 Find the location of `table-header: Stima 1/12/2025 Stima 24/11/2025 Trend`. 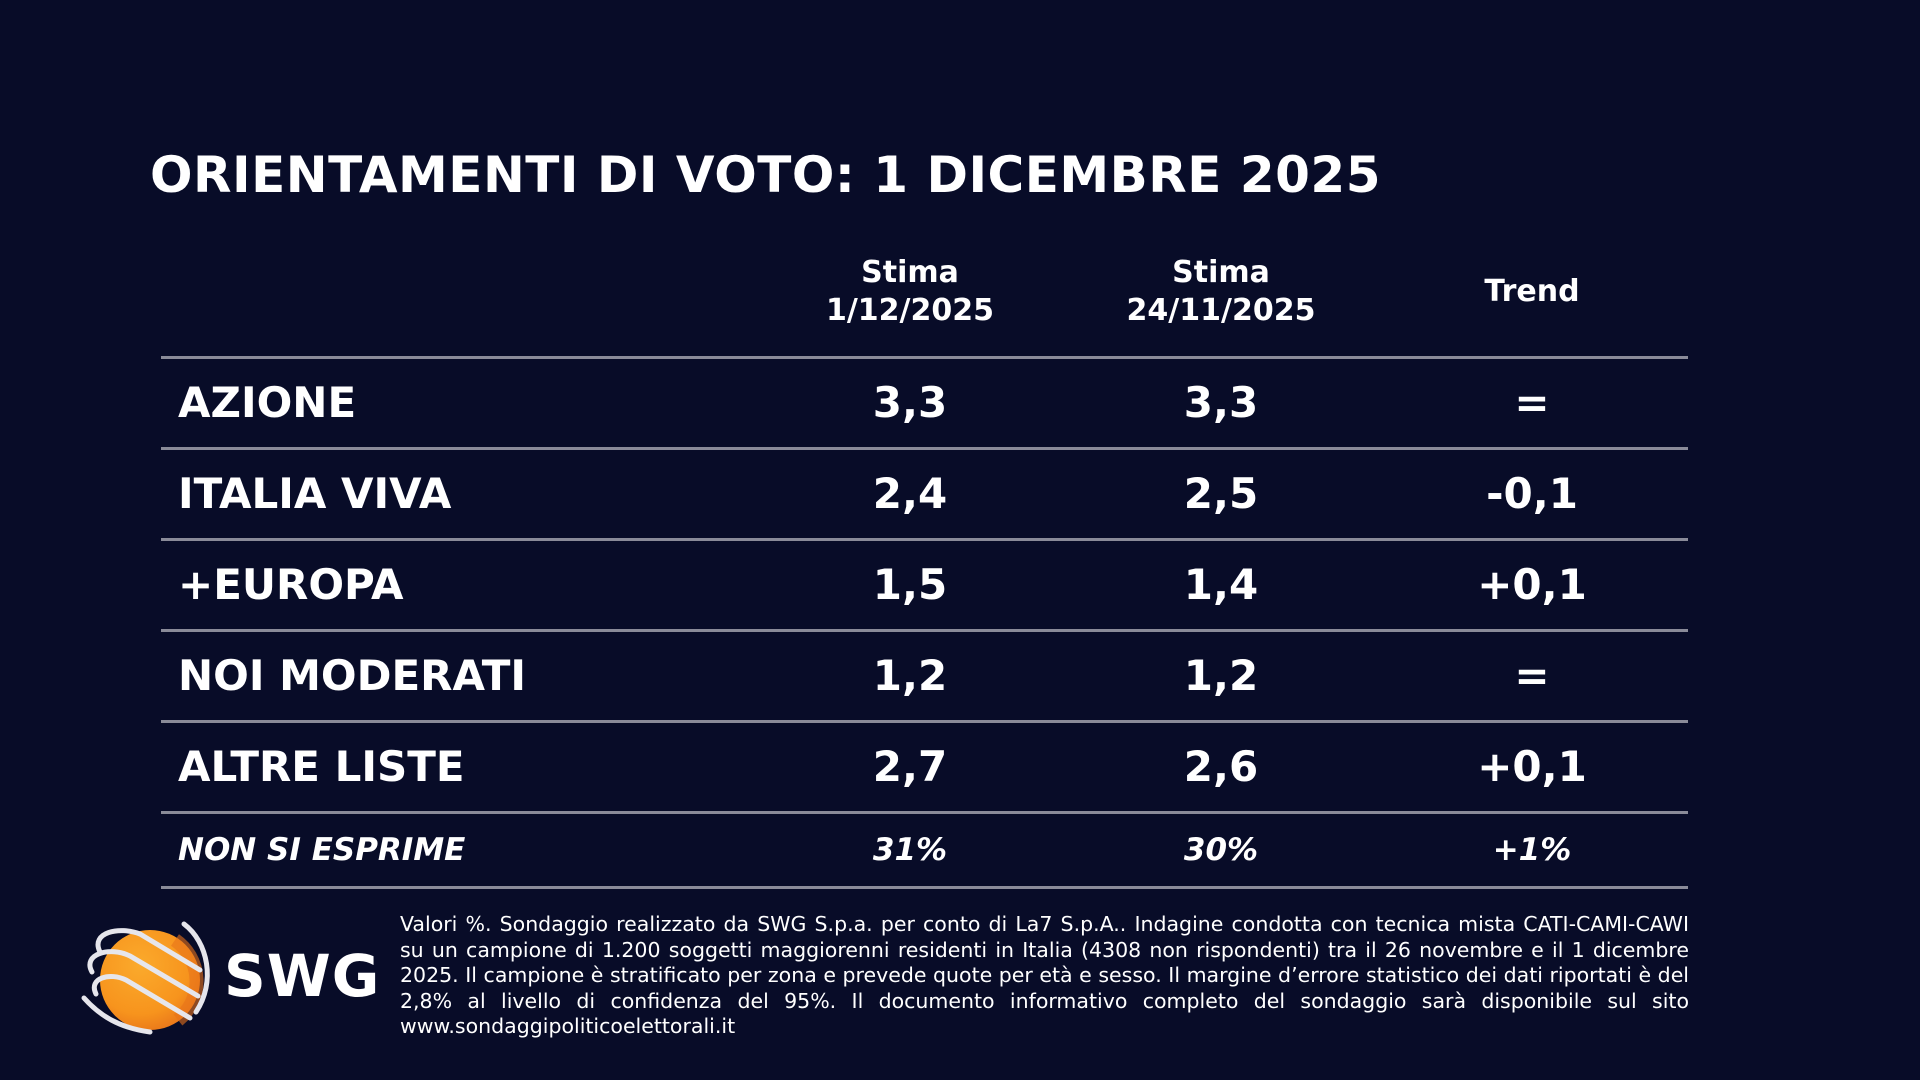

table-header: Stima 1/12/2025 Stima 24/11/2025 Trend is located at coordinates (924, 303).